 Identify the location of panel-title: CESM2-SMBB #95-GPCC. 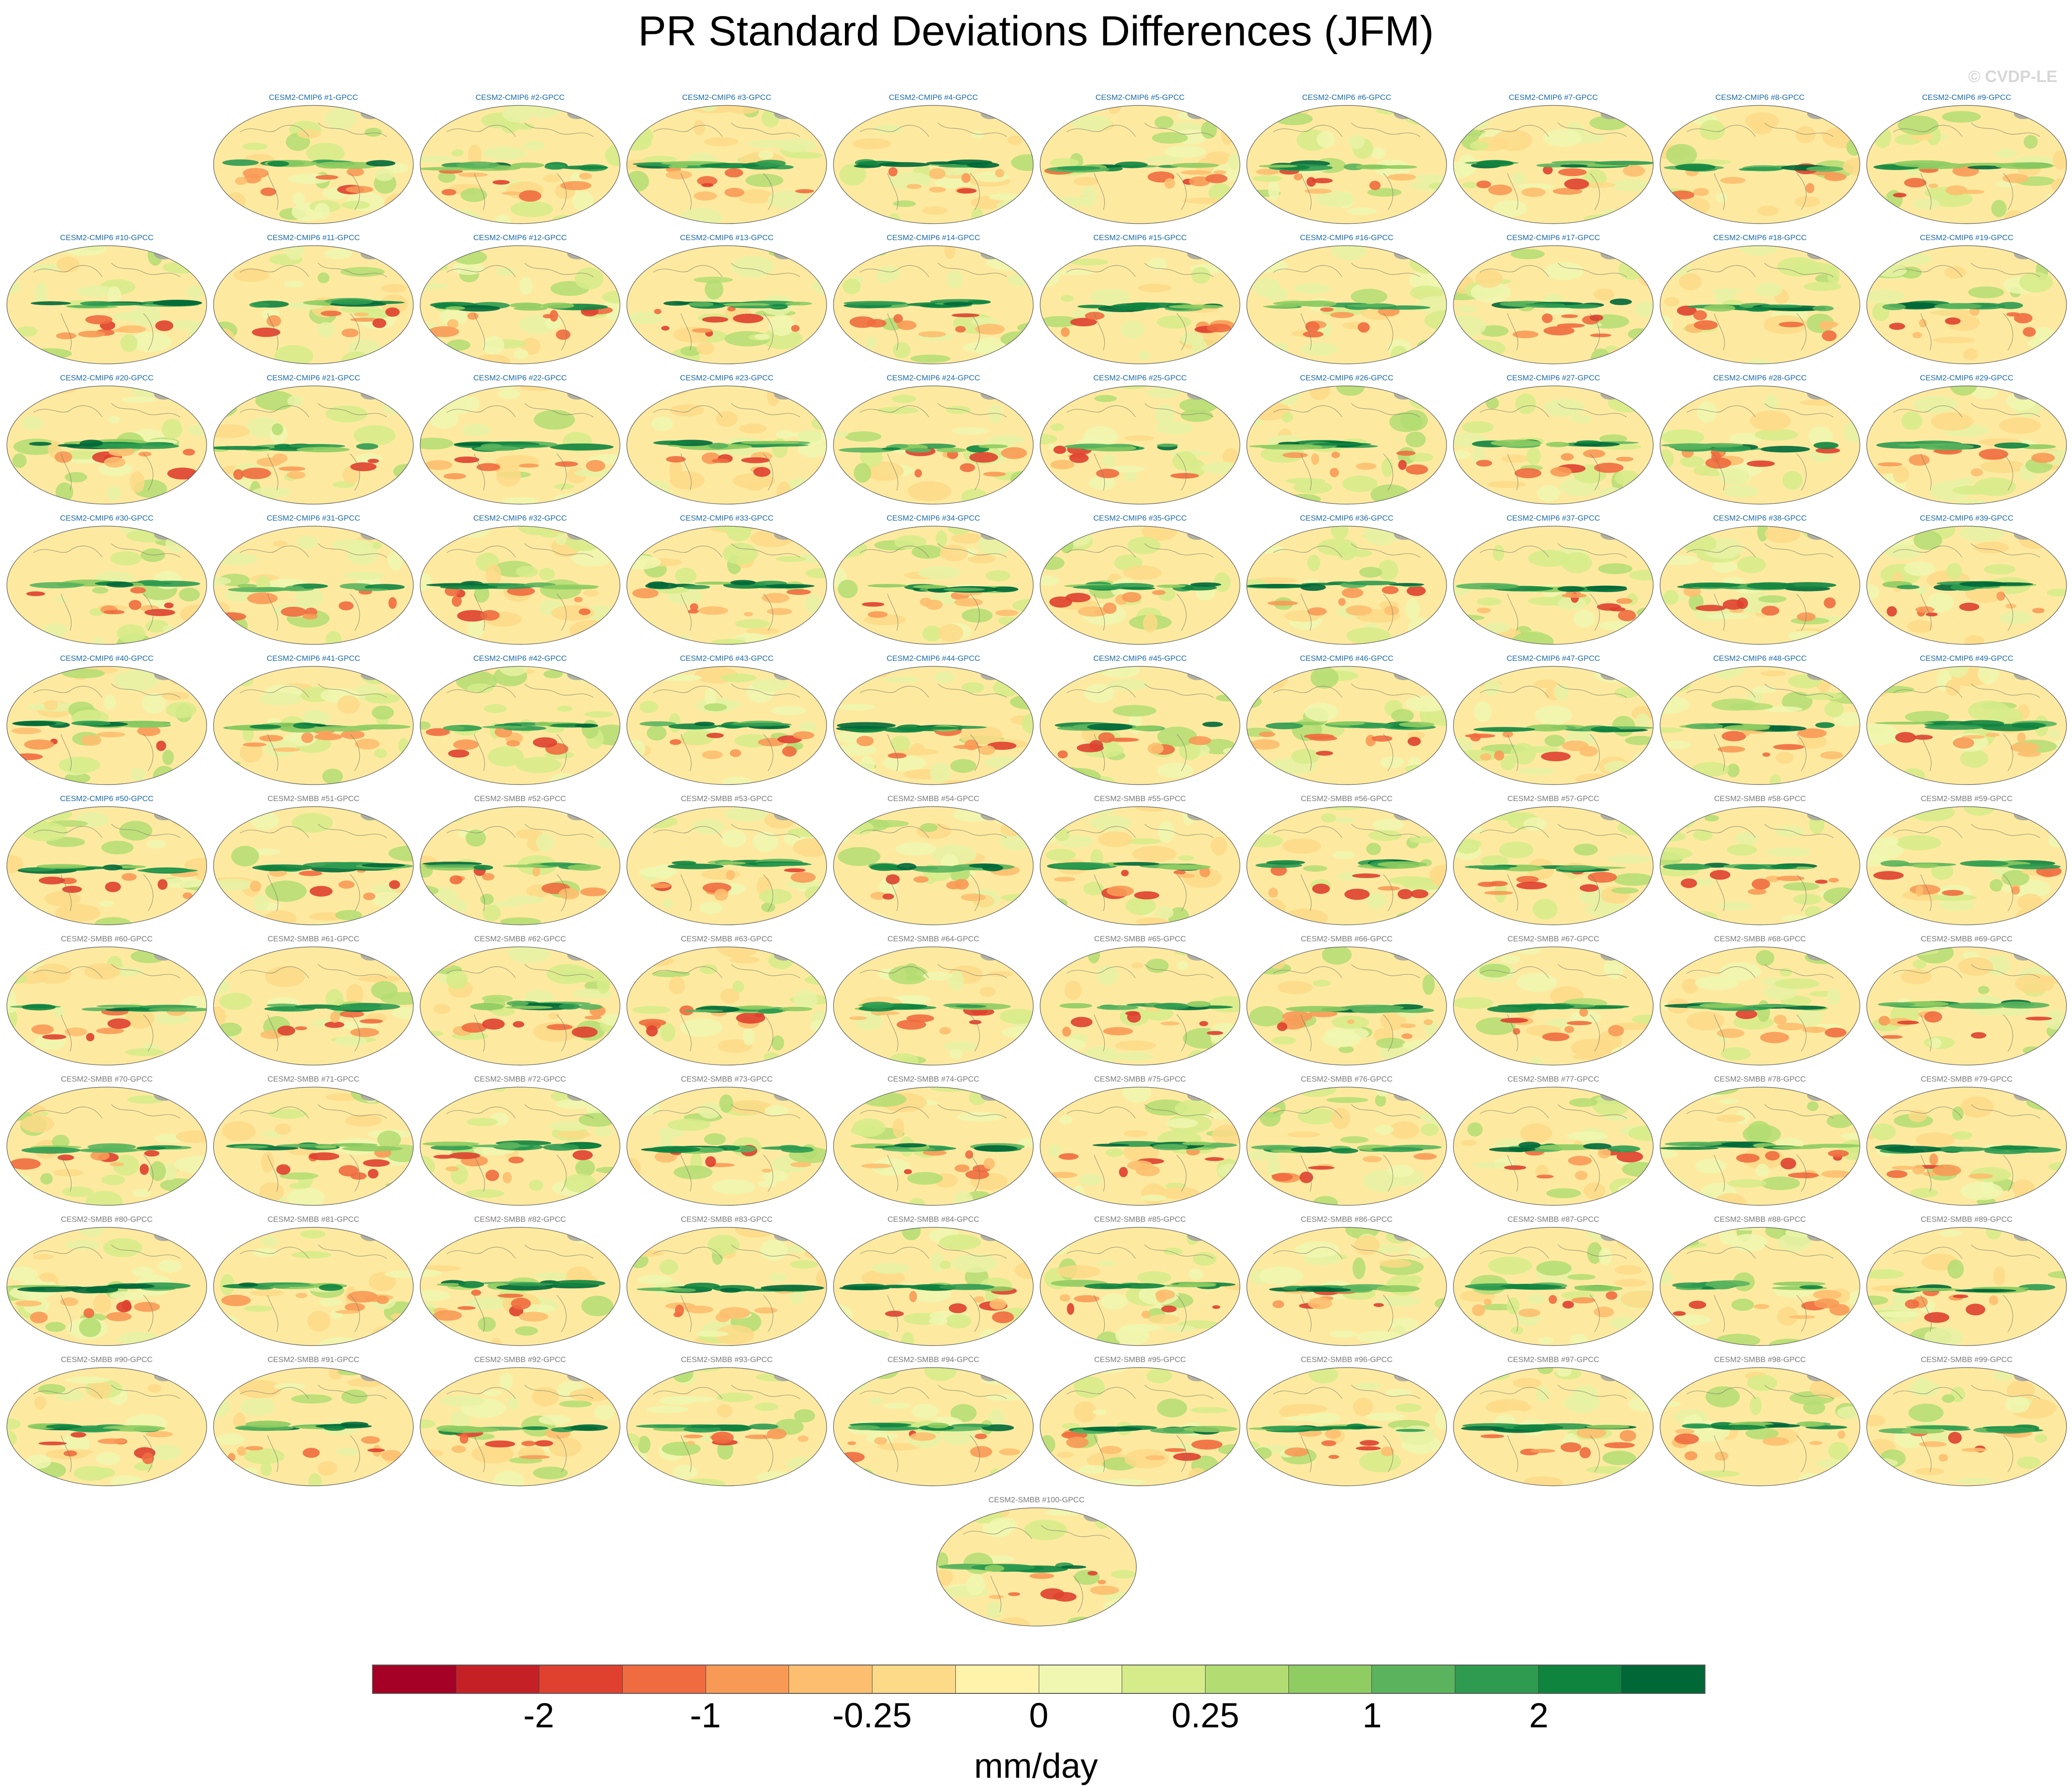
(1140, 1360).